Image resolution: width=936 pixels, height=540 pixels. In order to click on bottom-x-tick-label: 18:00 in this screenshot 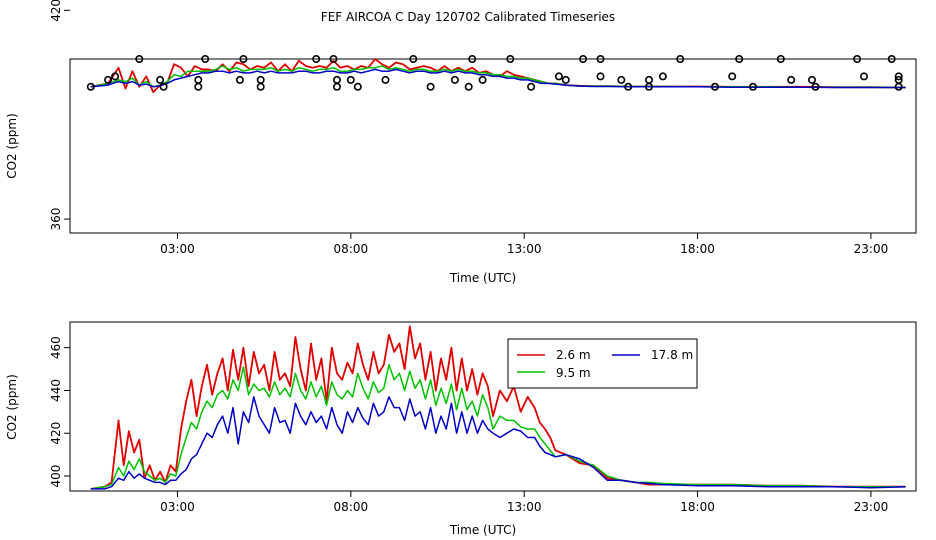, I will do `click(697, 507)`.